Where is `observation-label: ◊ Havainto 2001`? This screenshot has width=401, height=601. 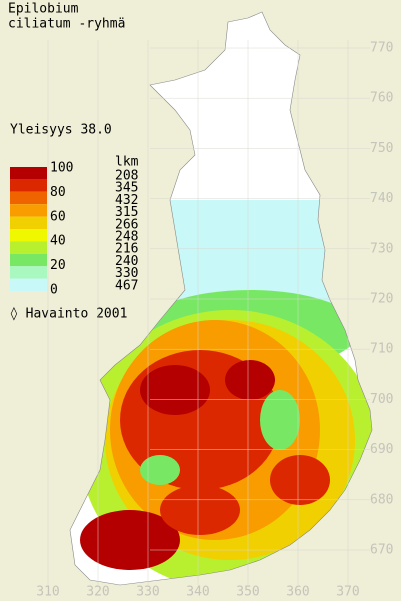 observation-label: ◊ Havainto 2001 is located at coordinates (68, 314).